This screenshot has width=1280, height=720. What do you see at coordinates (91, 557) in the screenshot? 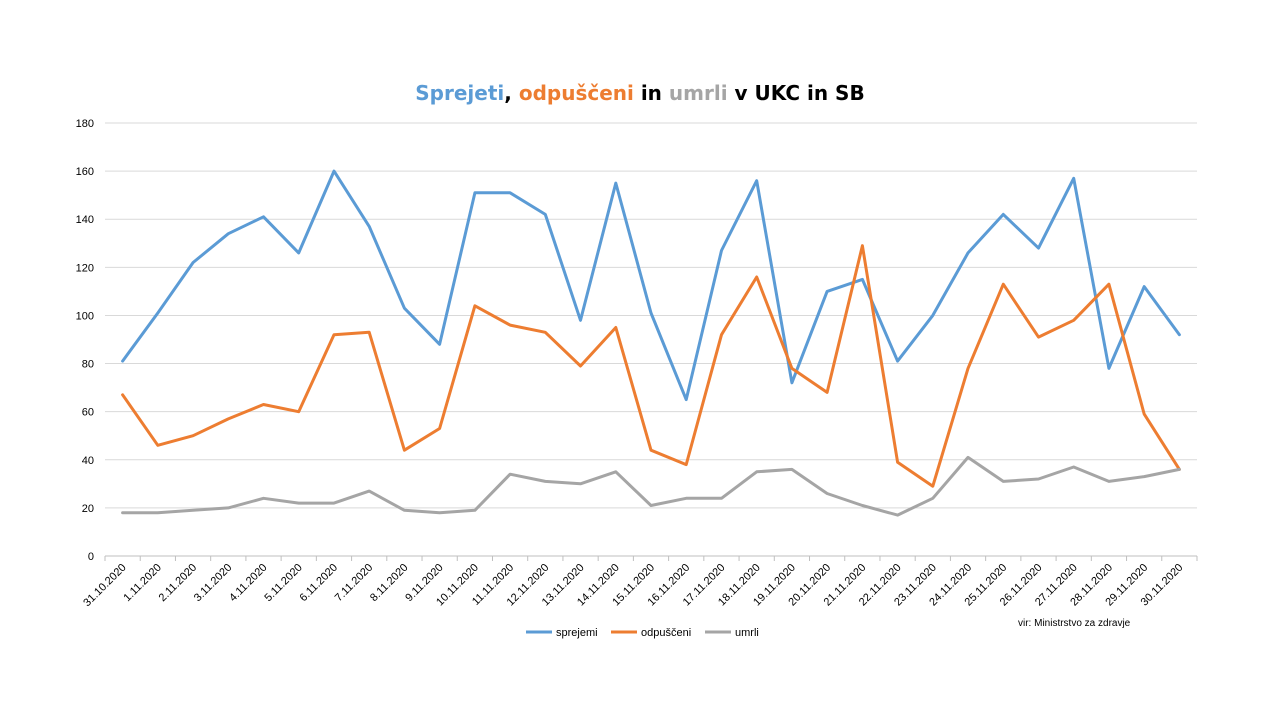
I see `y-tick-label: 0` at bounding box center [91, 557].